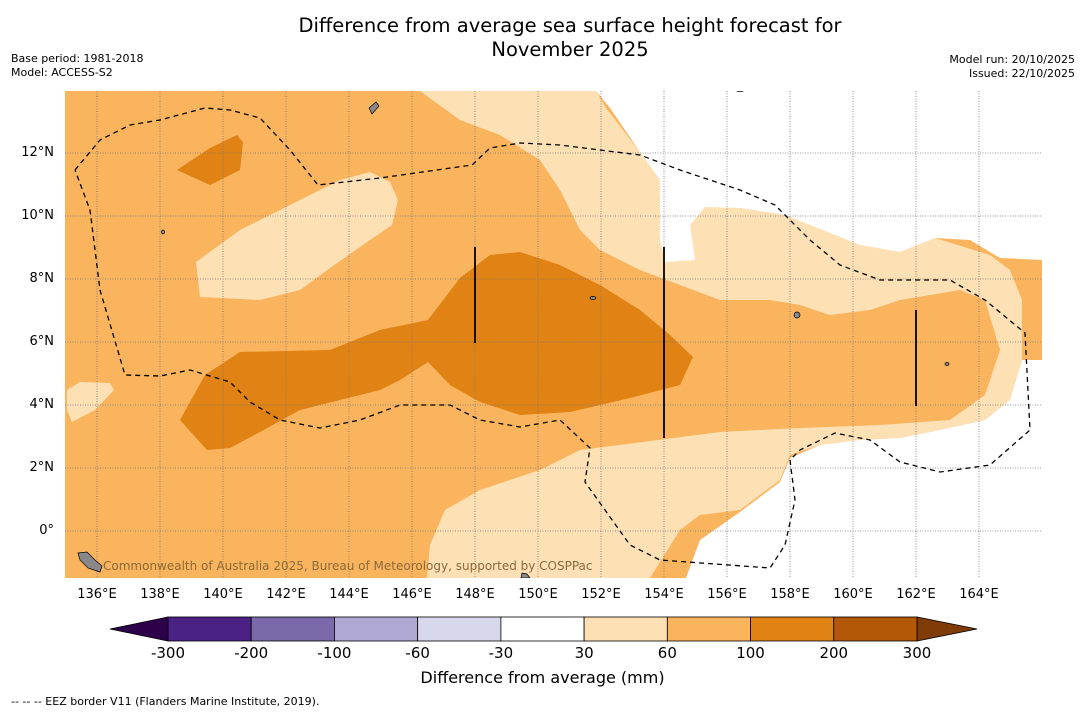 This screenshot has height=713, width=1085. Describe the element at coordinates (223, 594) in the screenshot. I see `lon-label: 140°E` at that location.